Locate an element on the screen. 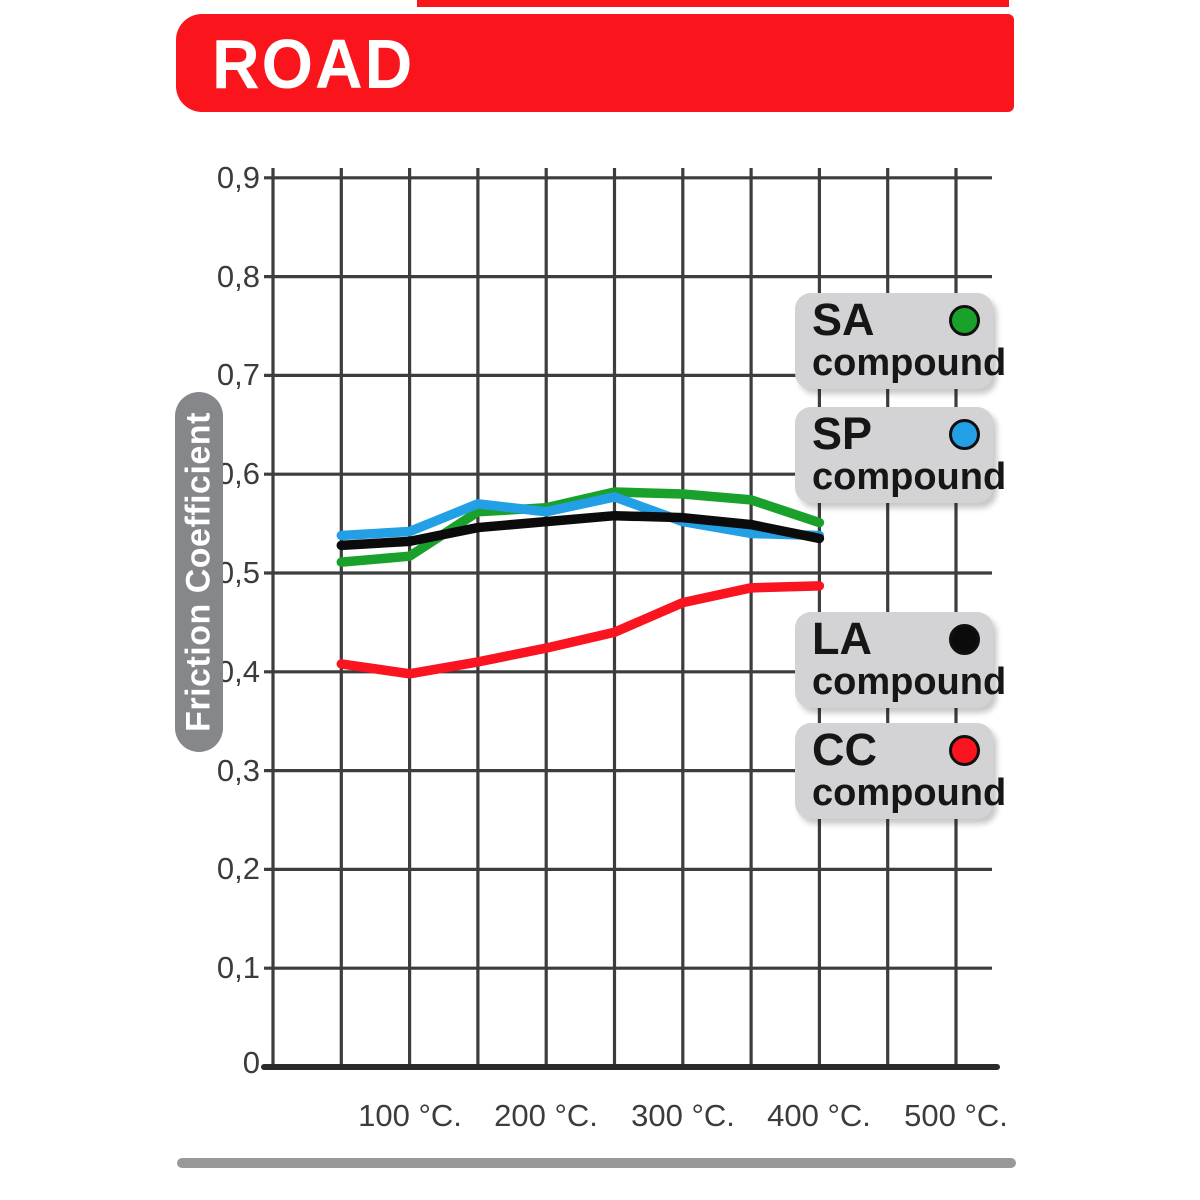  y-tick-label: 0,7 is located at coordinates (238, 374).